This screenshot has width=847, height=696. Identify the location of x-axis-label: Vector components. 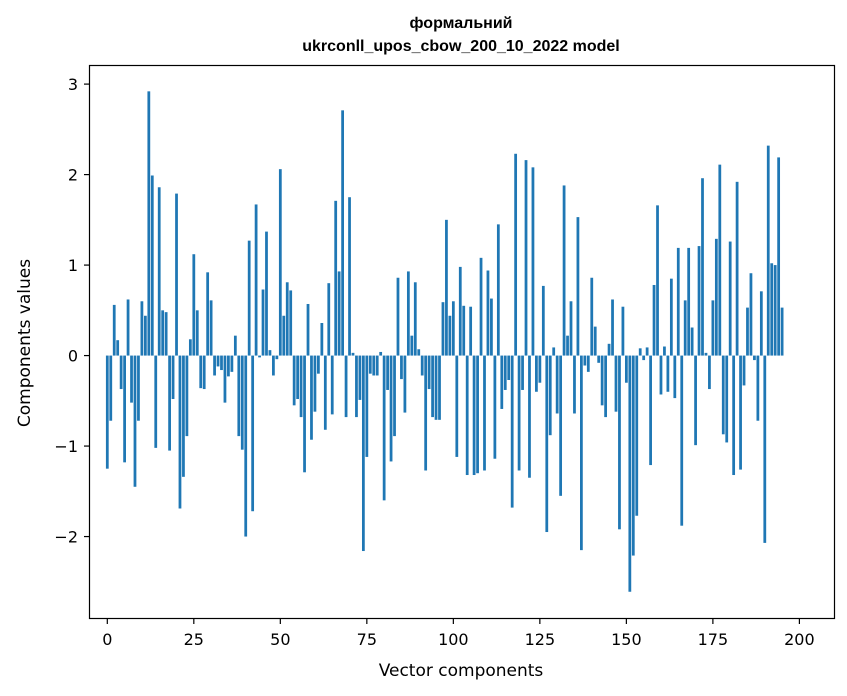
(461, 671).